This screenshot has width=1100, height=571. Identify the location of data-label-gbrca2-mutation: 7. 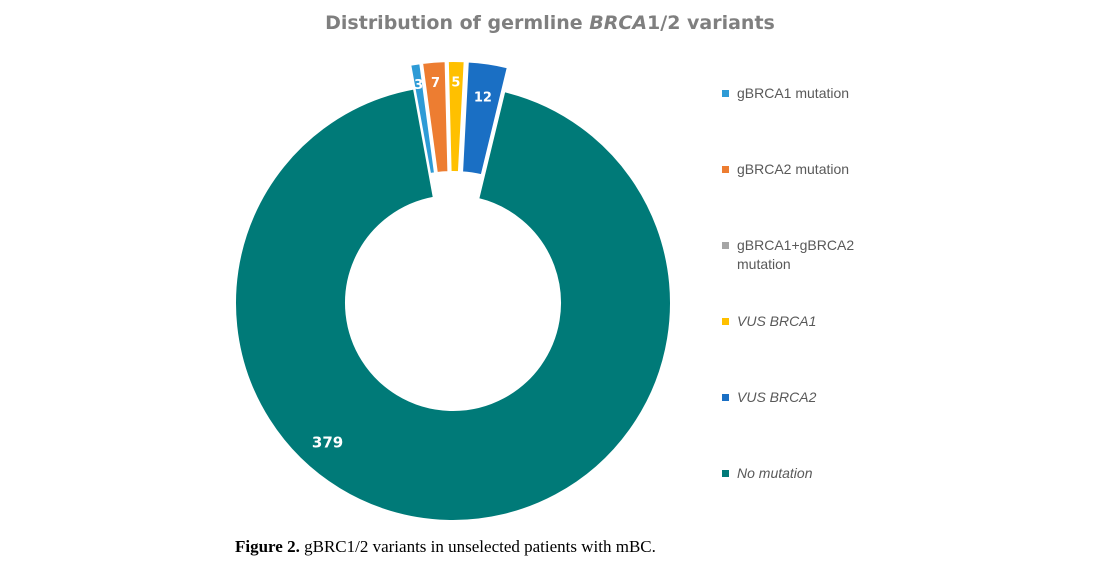
(435, 83).